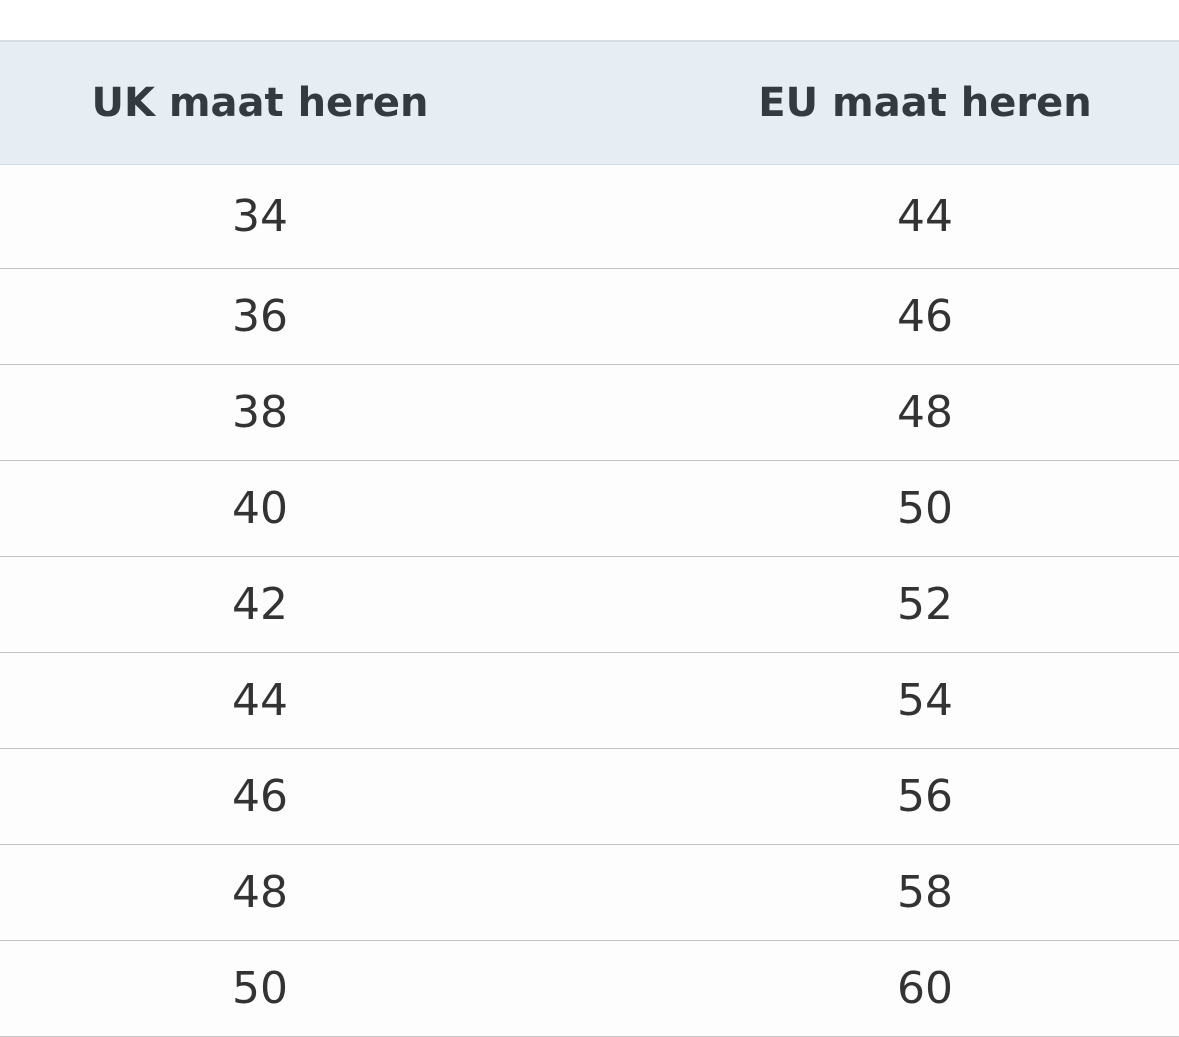 The height and width of the screenshot is (1037, 1179). Describe the element at coordinates (260, 216) in the screenshot. I see `table-cell: 34` at that location.